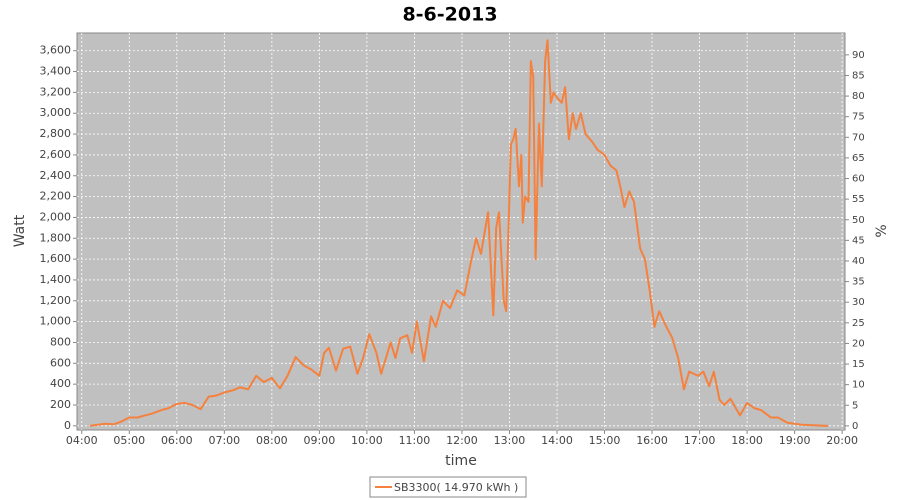 Image resolution: width=900 pixels, height=500 pixels. What do you see at coordinates (60, 341) in the screenshot?
I see `y-tick-label: 800` at bounding box center [60, 341].